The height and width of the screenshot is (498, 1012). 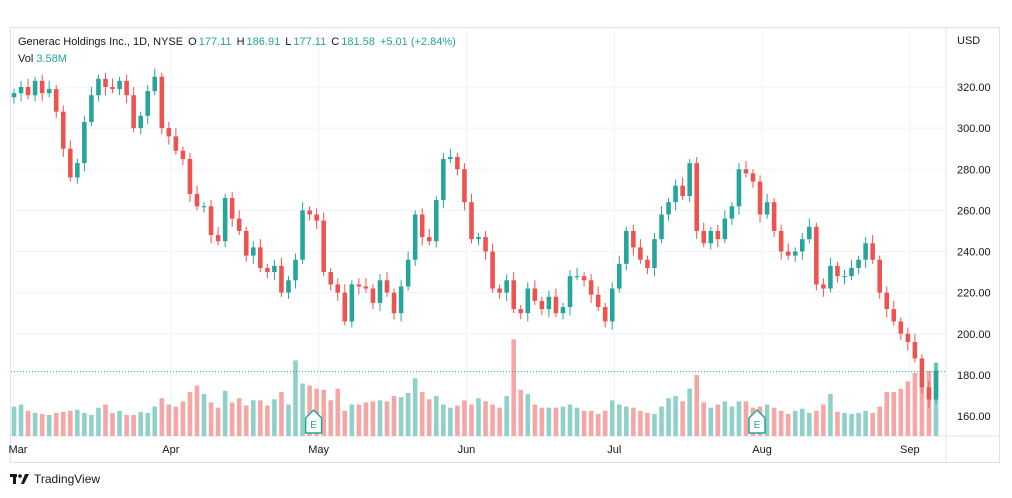 What do you see at coordinates (464, 450) in the screenshot?
I see `time-axis: Mar Apr May Jun Jul Aug Sep` at bounding box center [464, 450].